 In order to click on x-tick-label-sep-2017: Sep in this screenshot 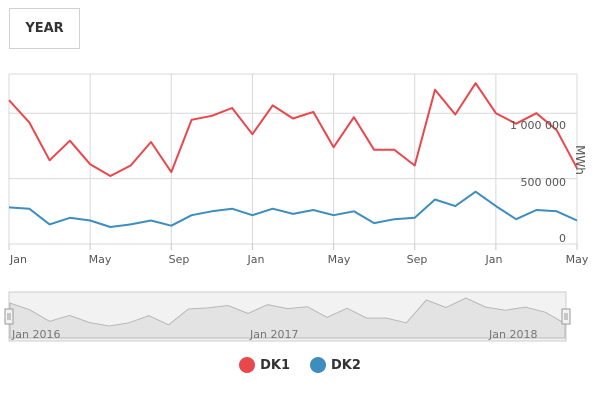, I will do `click(417, 259)`.